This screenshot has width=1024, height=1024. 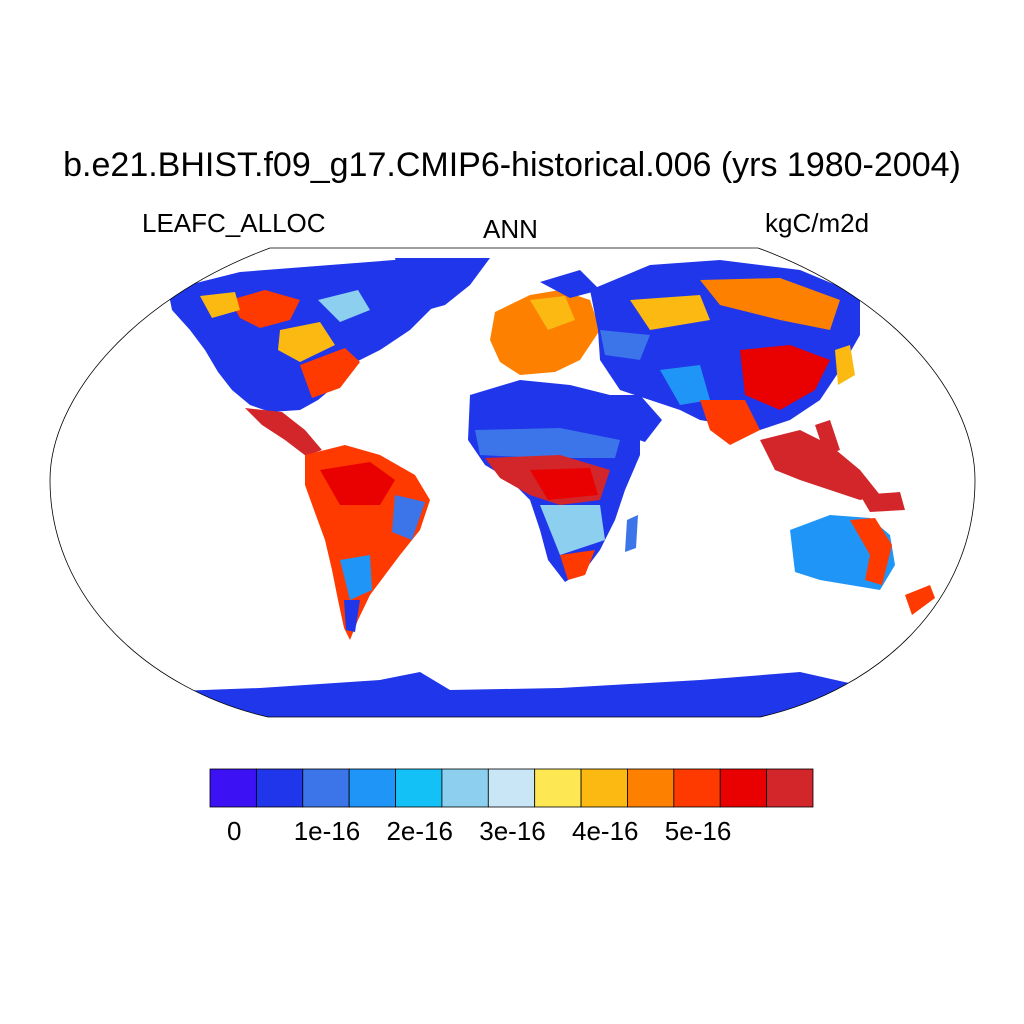 What do you see at coordinates (545, 332) in the screenshot?
I see `europe` at bounding box center [545, 332].